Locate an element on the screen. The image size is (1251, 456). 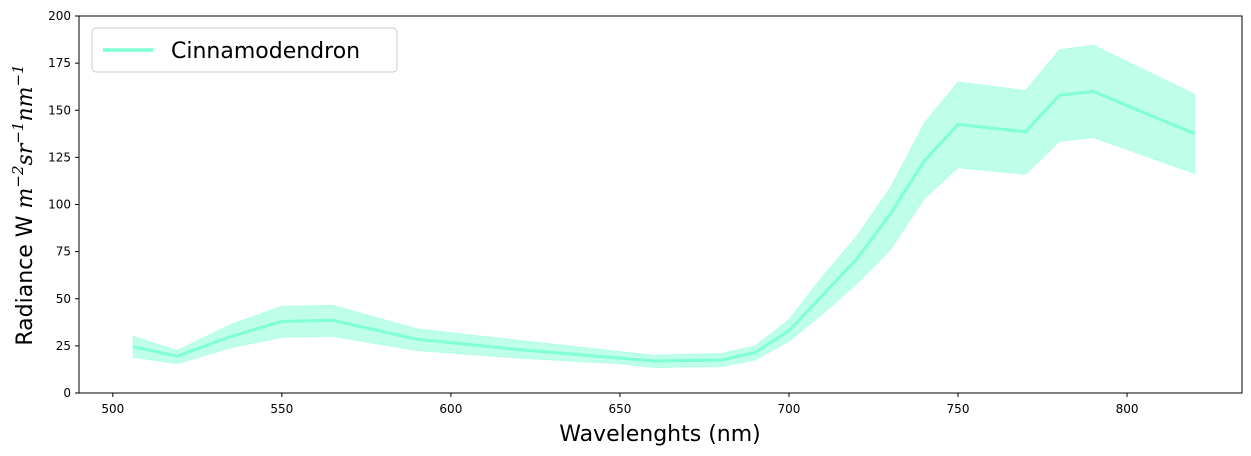
y-axis-label: Radiance W m−2sr−1nm−1 is located at coordinates (23, 204).